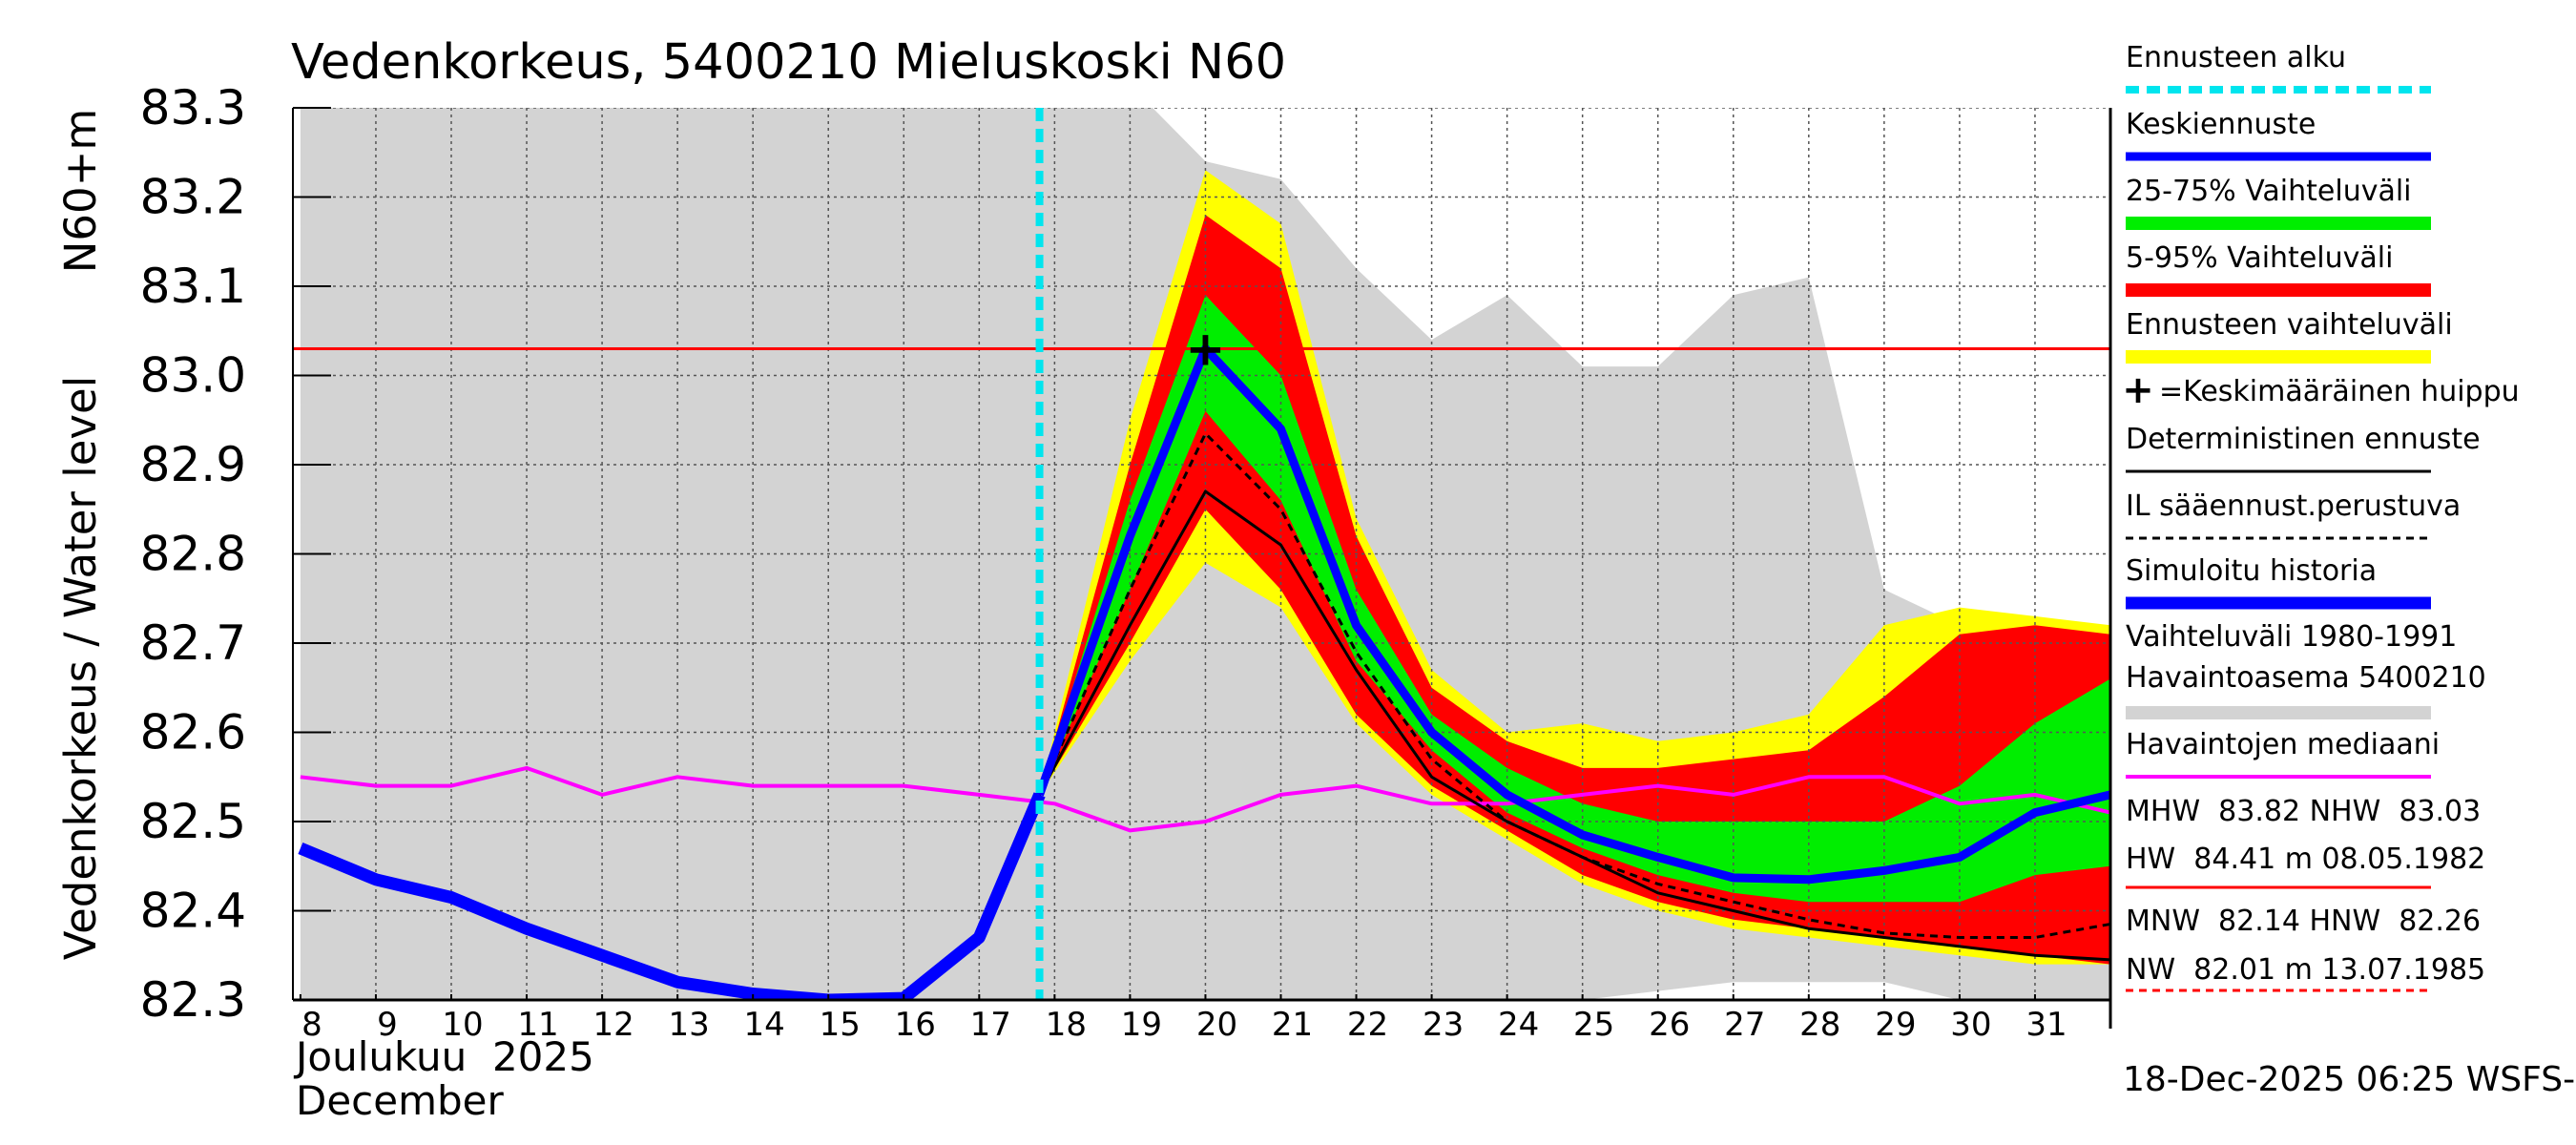 Image resolution: width=2576 pixels, height=1145 pixels. Describe the element at coordinates (2305, 970) in the screenshot. I see `legend-stat: NW 82.01 m 13.07.1985` at that location.